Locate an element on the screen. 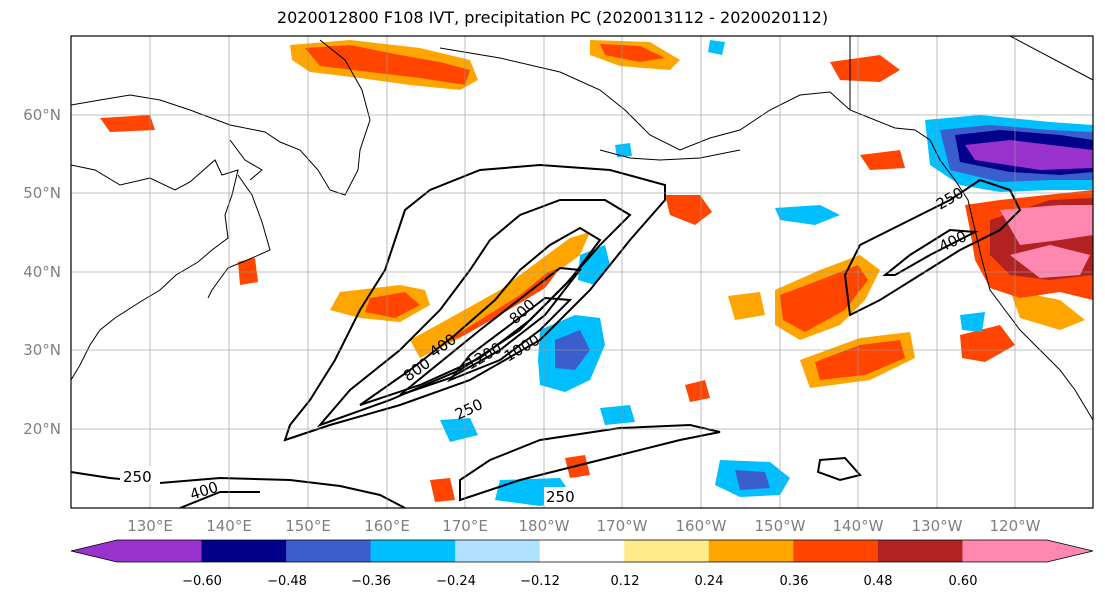 This screenshot has width=1105, height=601. lon-tick-label: 130°E is located at coordinates (150, 526).